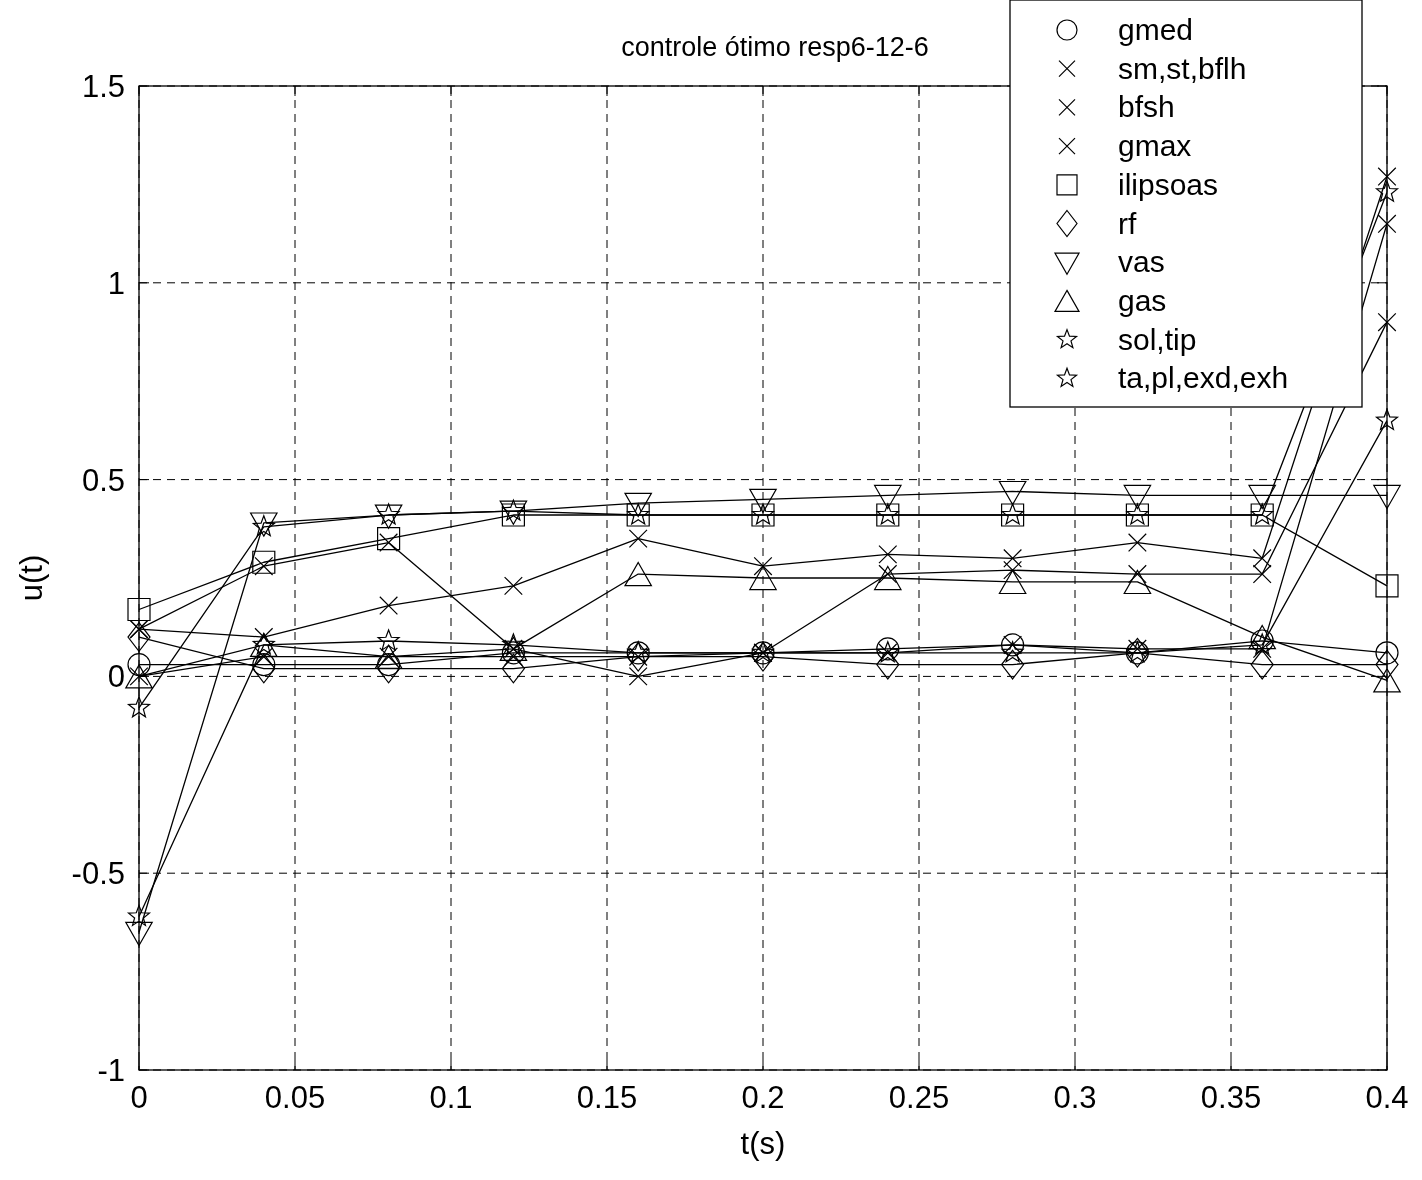  What do you see at coordinates (763, 1143) in the screenshot?
I see `x-axis-title: t(s)` at bounding box center [763, 1143].